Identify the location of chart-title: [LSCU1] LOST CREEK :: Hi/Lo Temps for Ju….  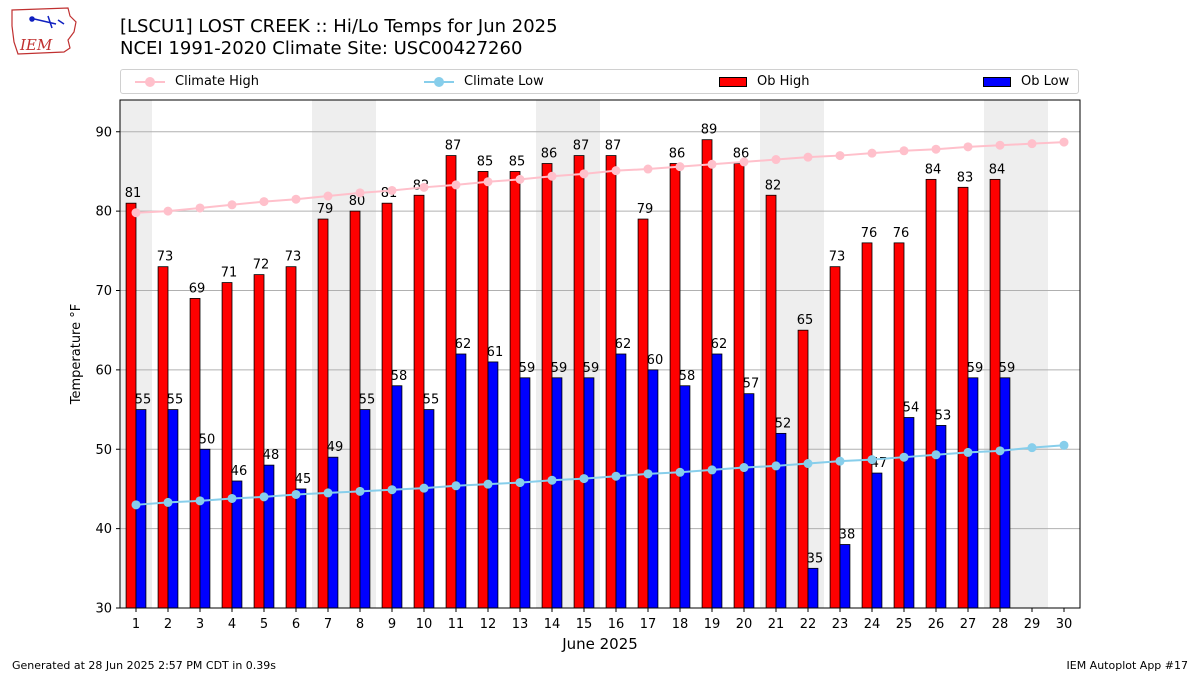
(339, 38).